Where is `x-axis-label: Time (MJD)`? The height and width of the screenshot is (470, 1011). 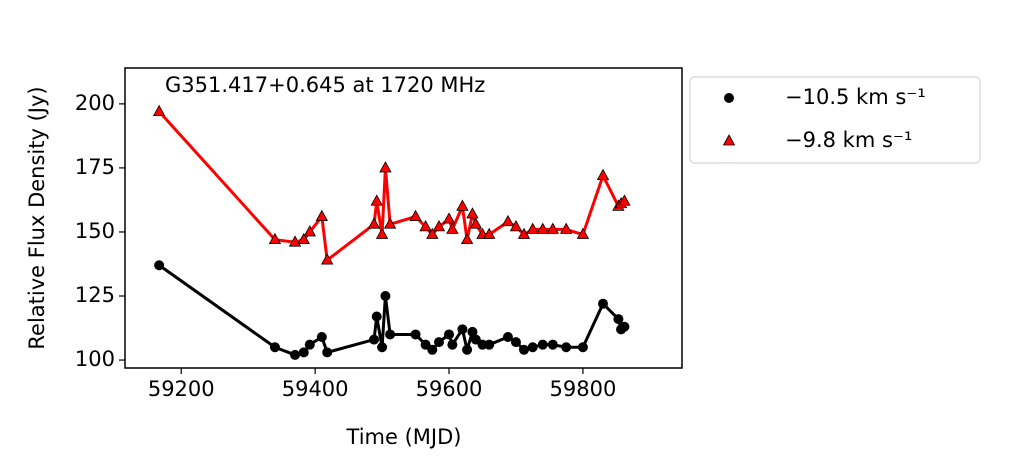
x-axis-label: Time (MJD) is located at coordinates (404, 437).